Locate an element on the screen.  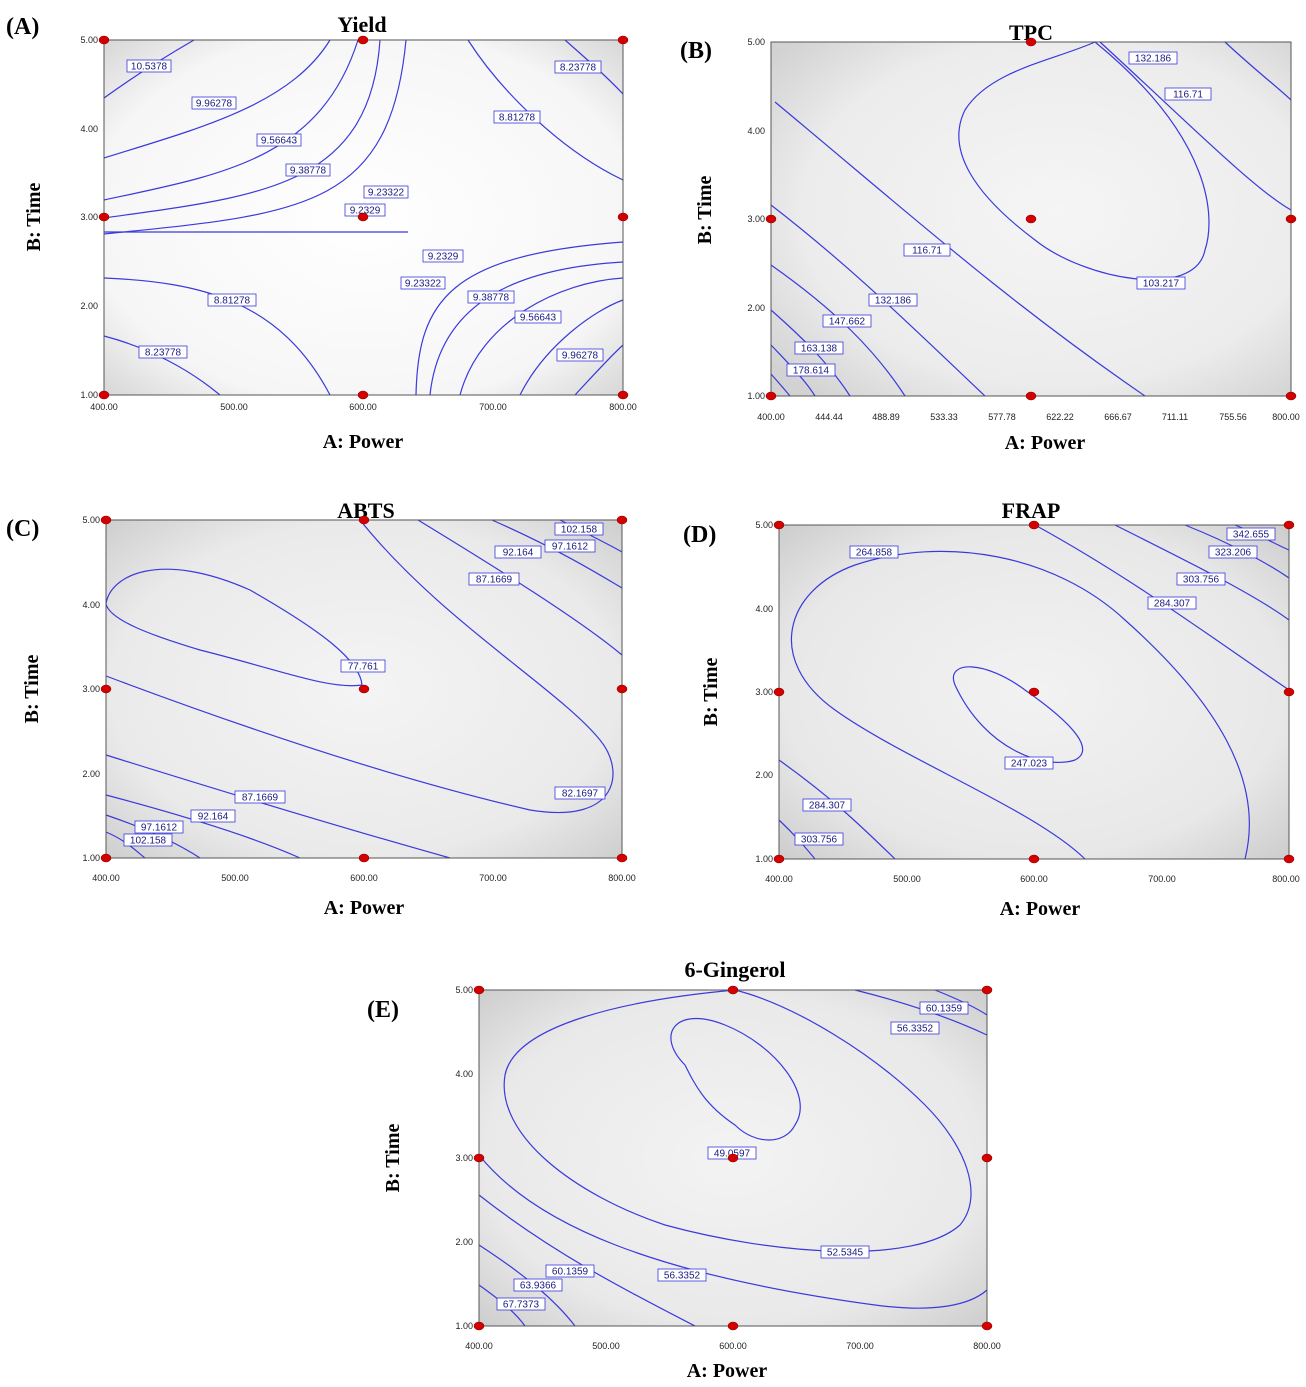
contour-label: 92.164 is located at coordinates (518, 552).